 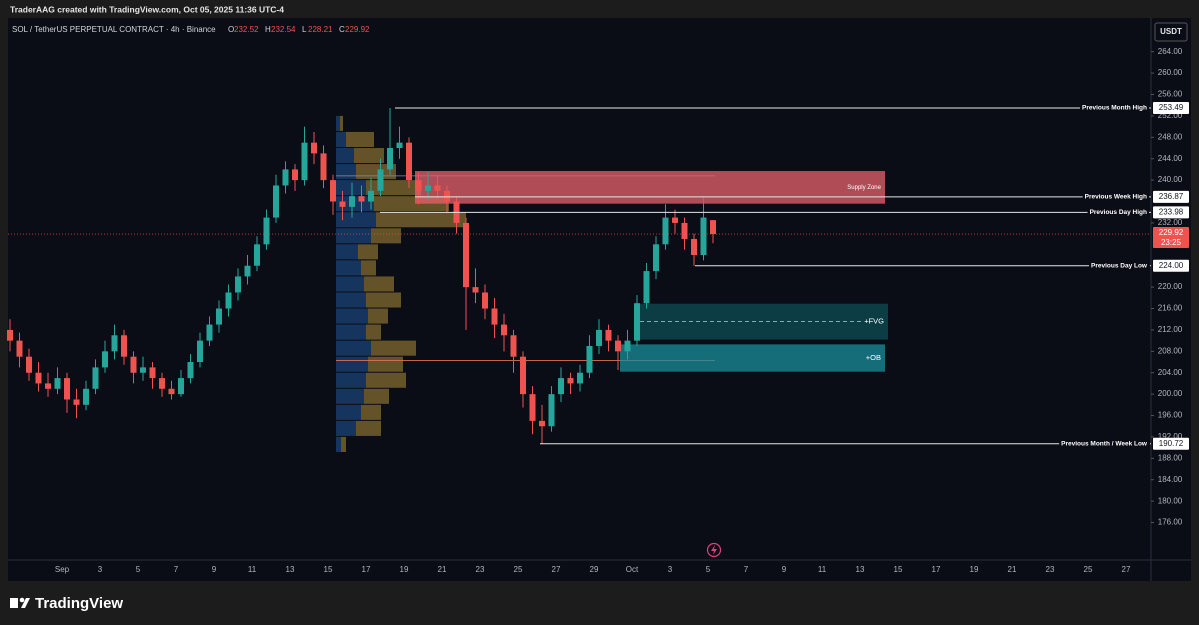 What do you see at coordinates (1170, 350) in the screenshot?
I see `y-tick-label: 208.00` at bounding box center [1170, 350].